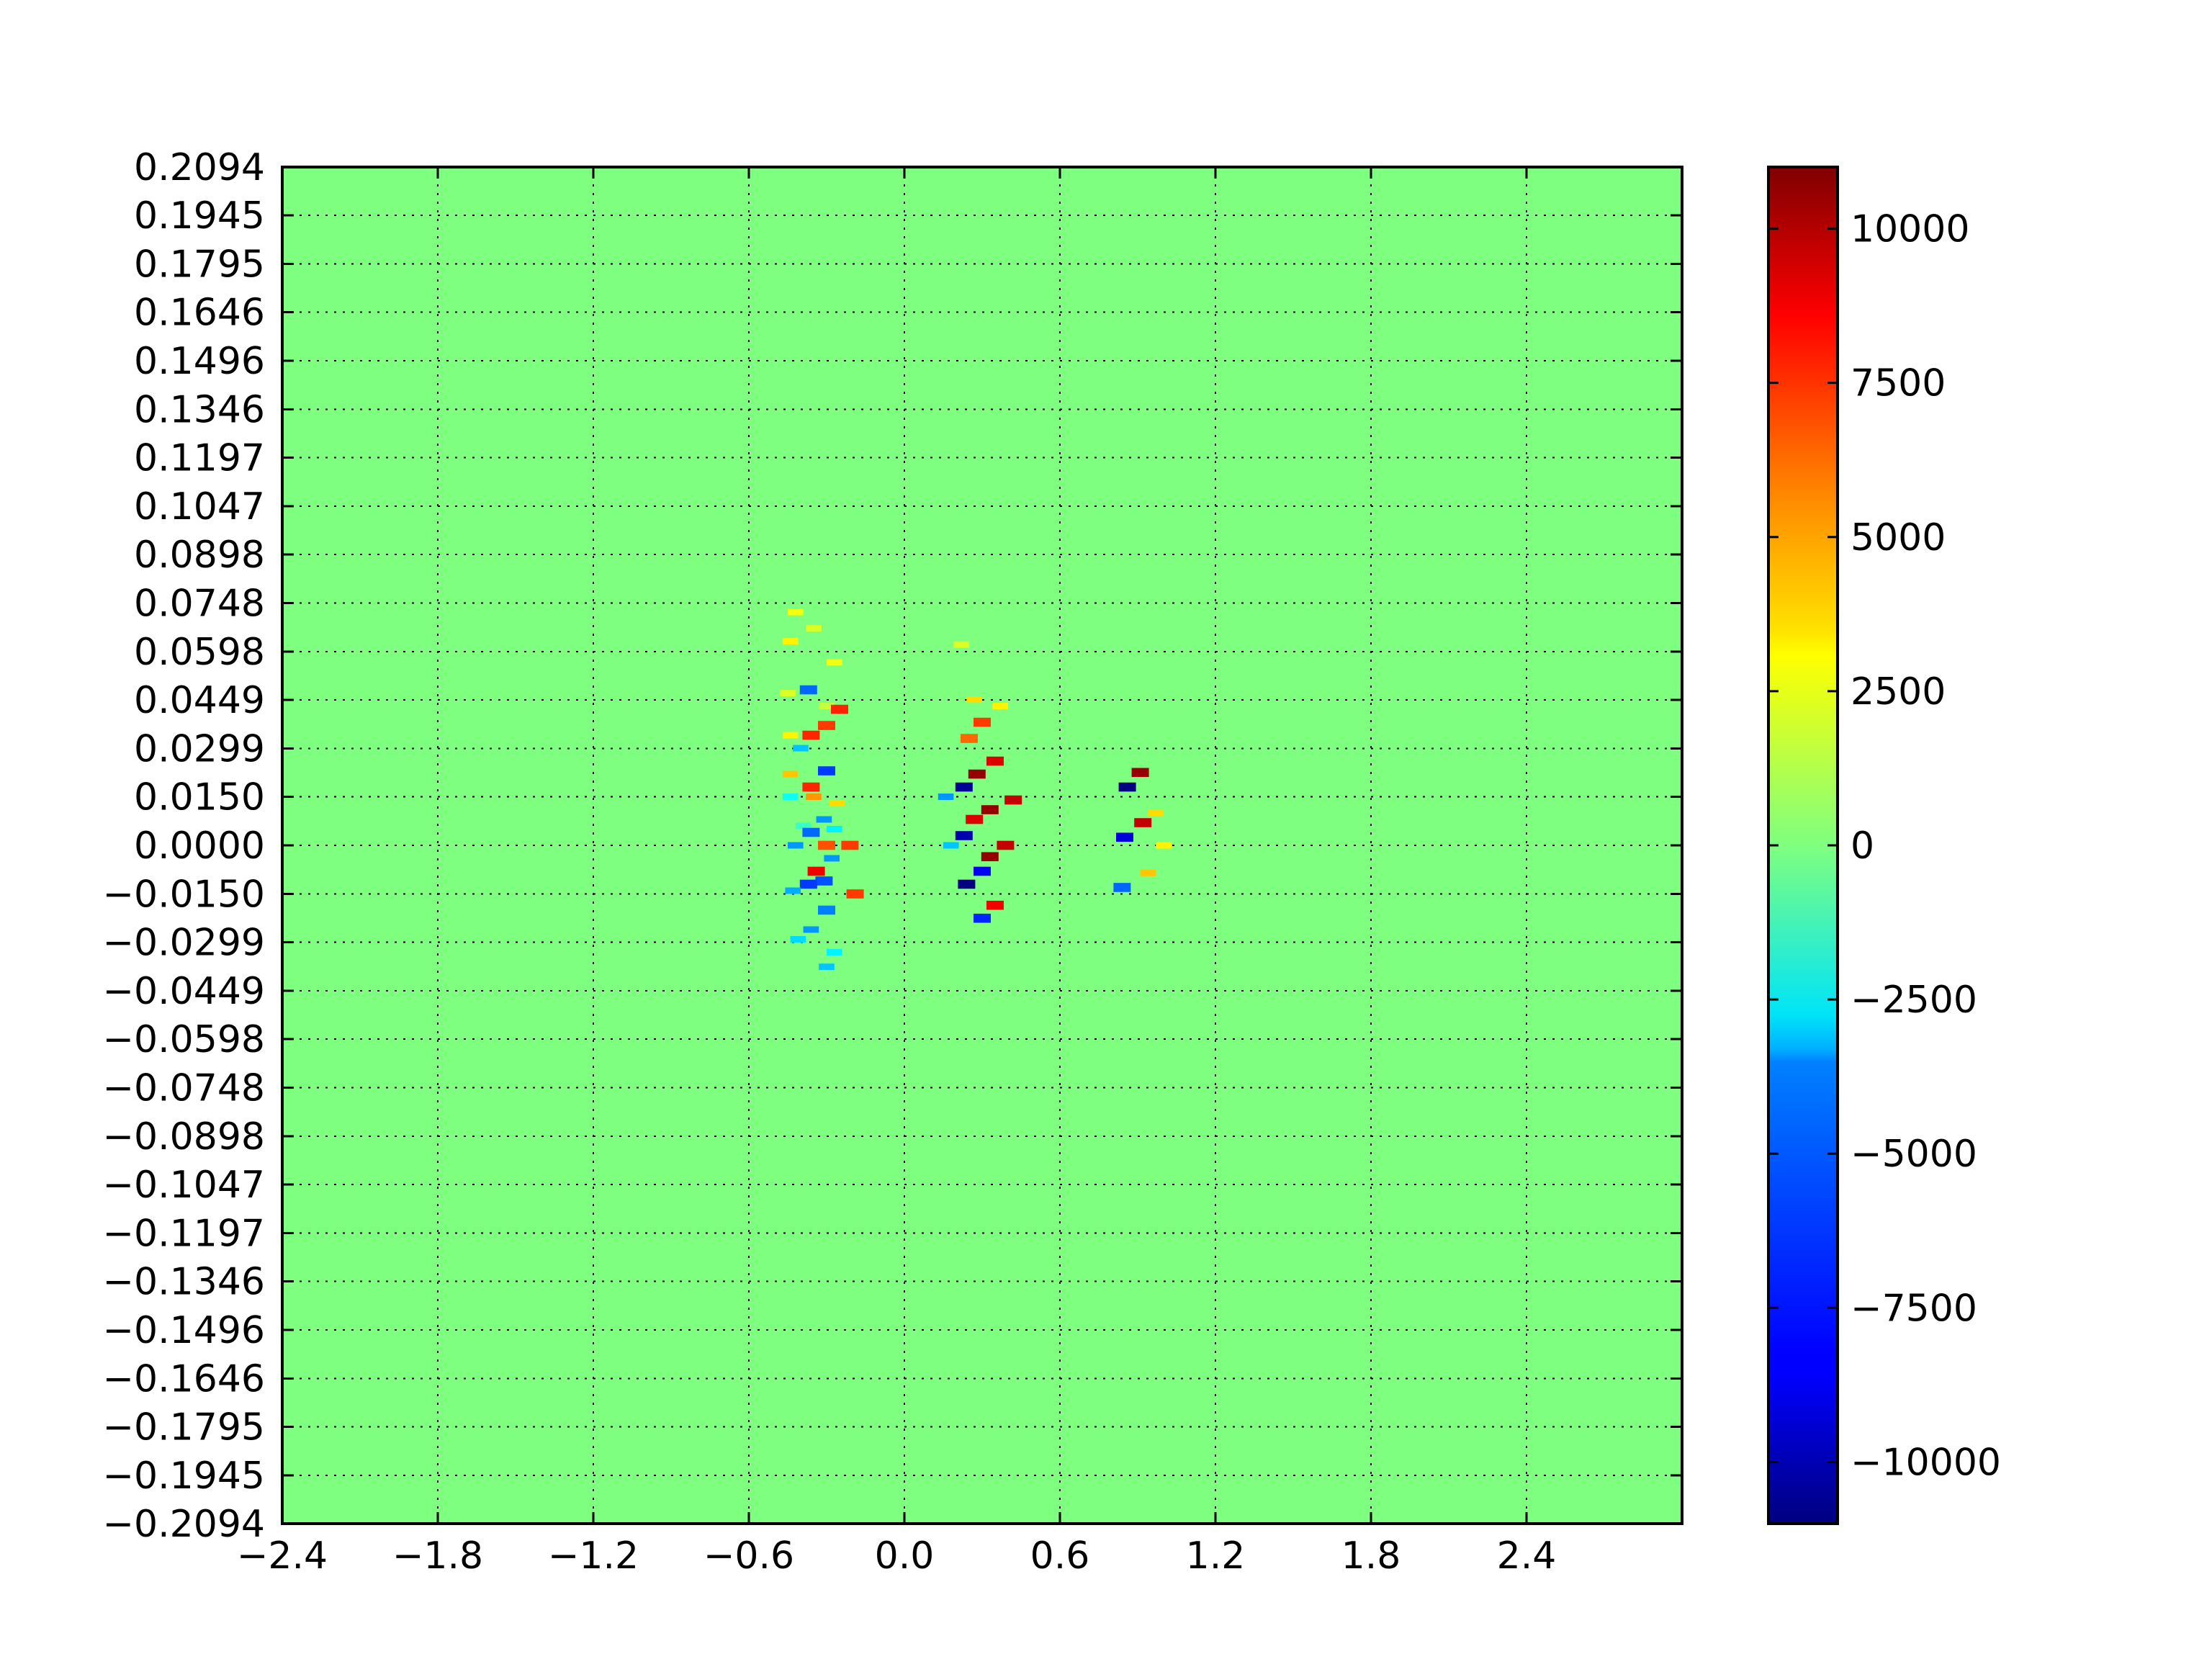 The height and width of the screenshot is (1659, 2212). I want to click on x-tick-label: 2.4, so click(1527, 1556).